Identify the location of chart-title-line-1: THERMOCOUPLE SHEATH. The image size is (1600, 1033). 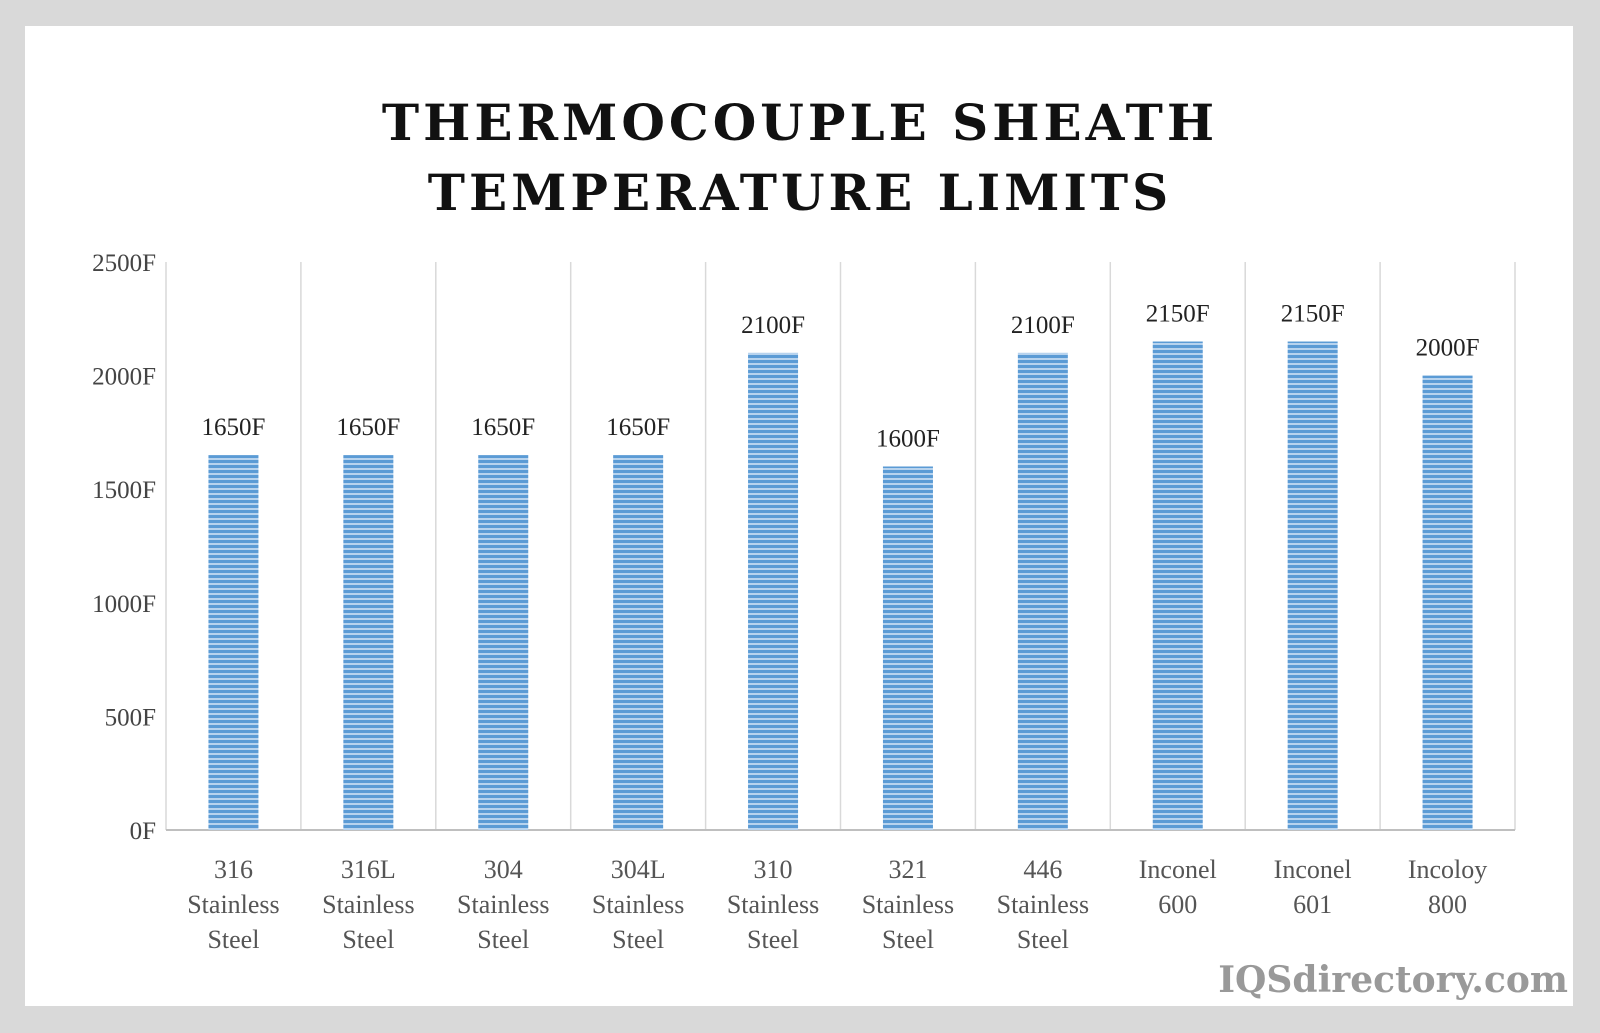
(800, 122).